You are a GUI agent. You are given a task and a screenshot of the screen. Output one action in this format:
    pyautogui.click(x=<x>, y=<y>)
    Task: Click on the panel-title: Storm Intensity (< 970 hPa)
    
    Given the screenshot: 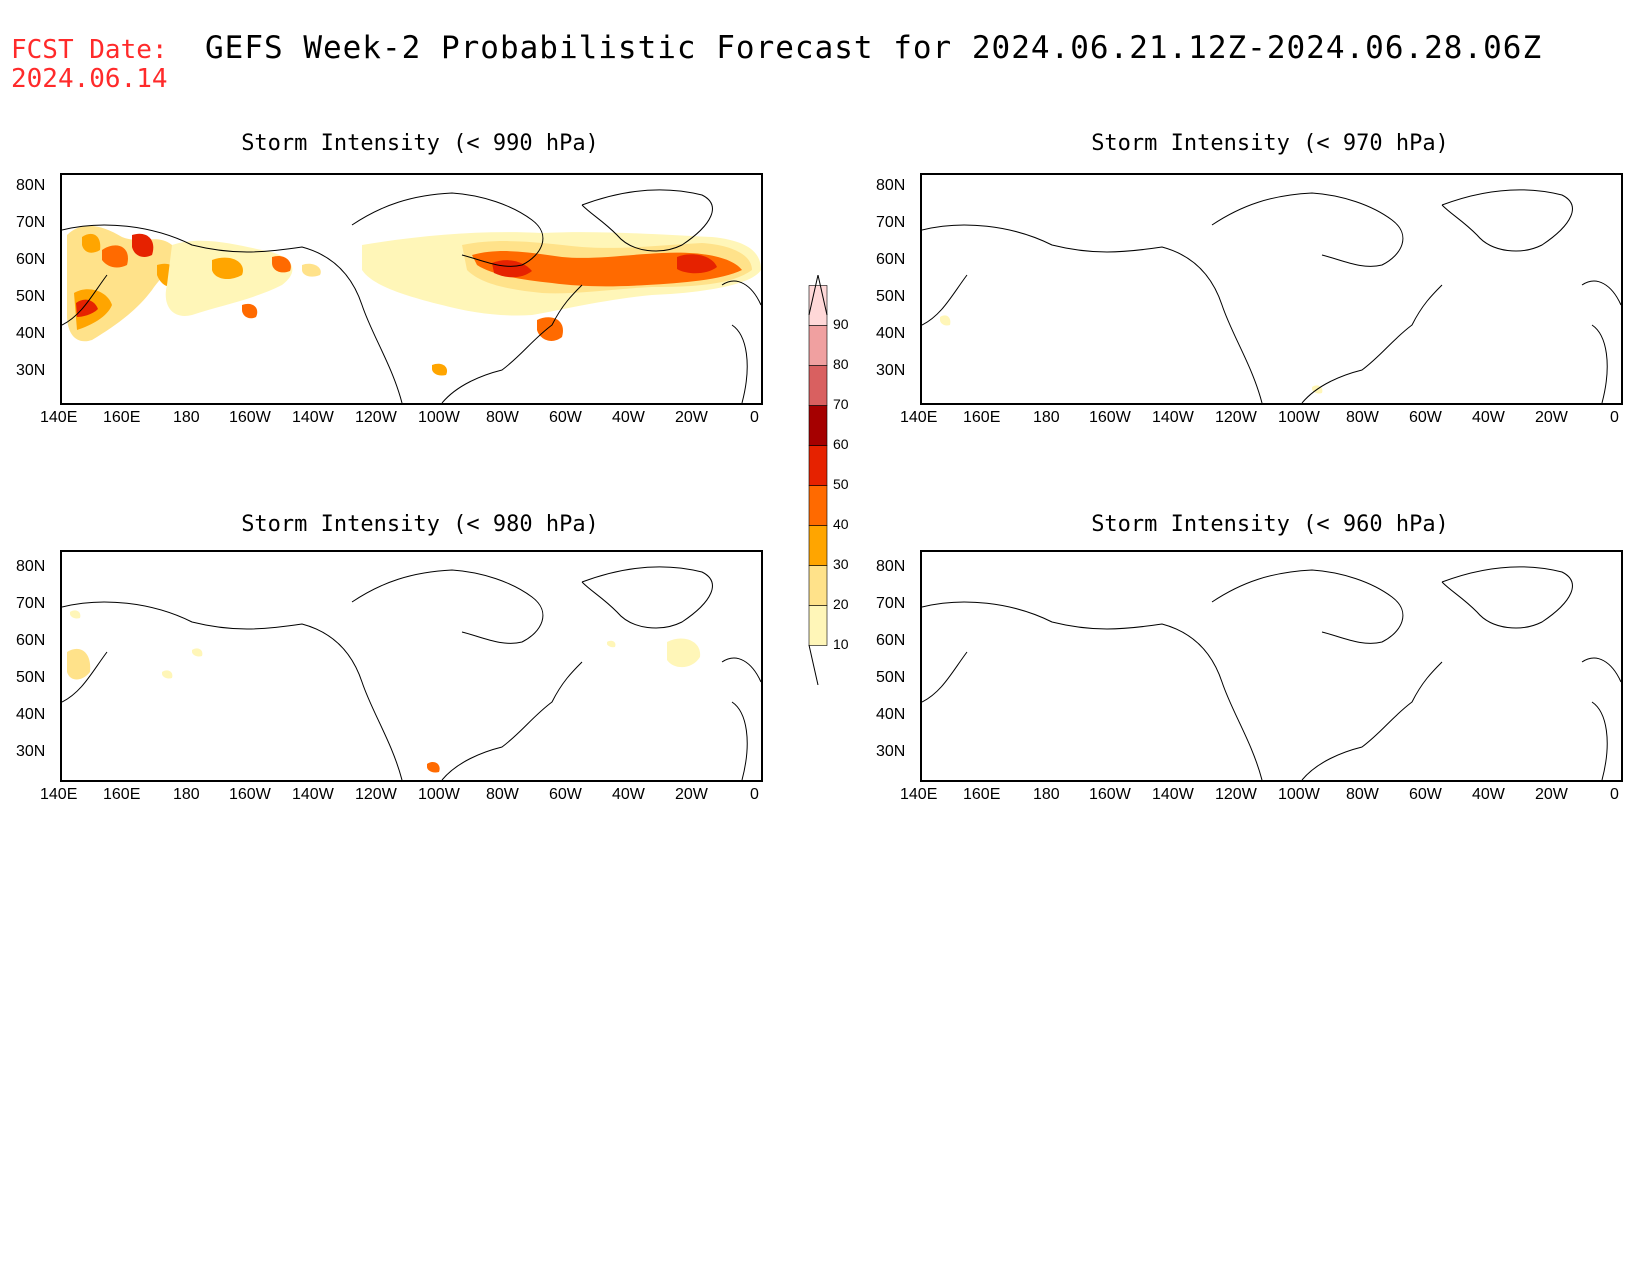 What is the action you would take?
    pyautogui.click(x=1270, y=143)
    